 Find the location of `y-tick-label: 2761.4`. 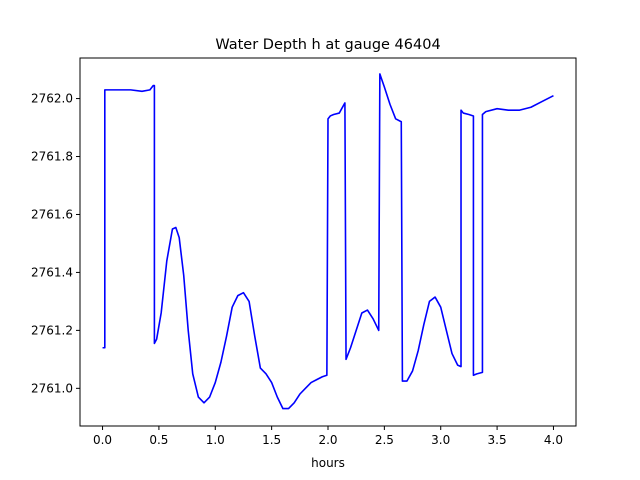

y-tick-label: 2761.4 is located at coordinates (52, 272).